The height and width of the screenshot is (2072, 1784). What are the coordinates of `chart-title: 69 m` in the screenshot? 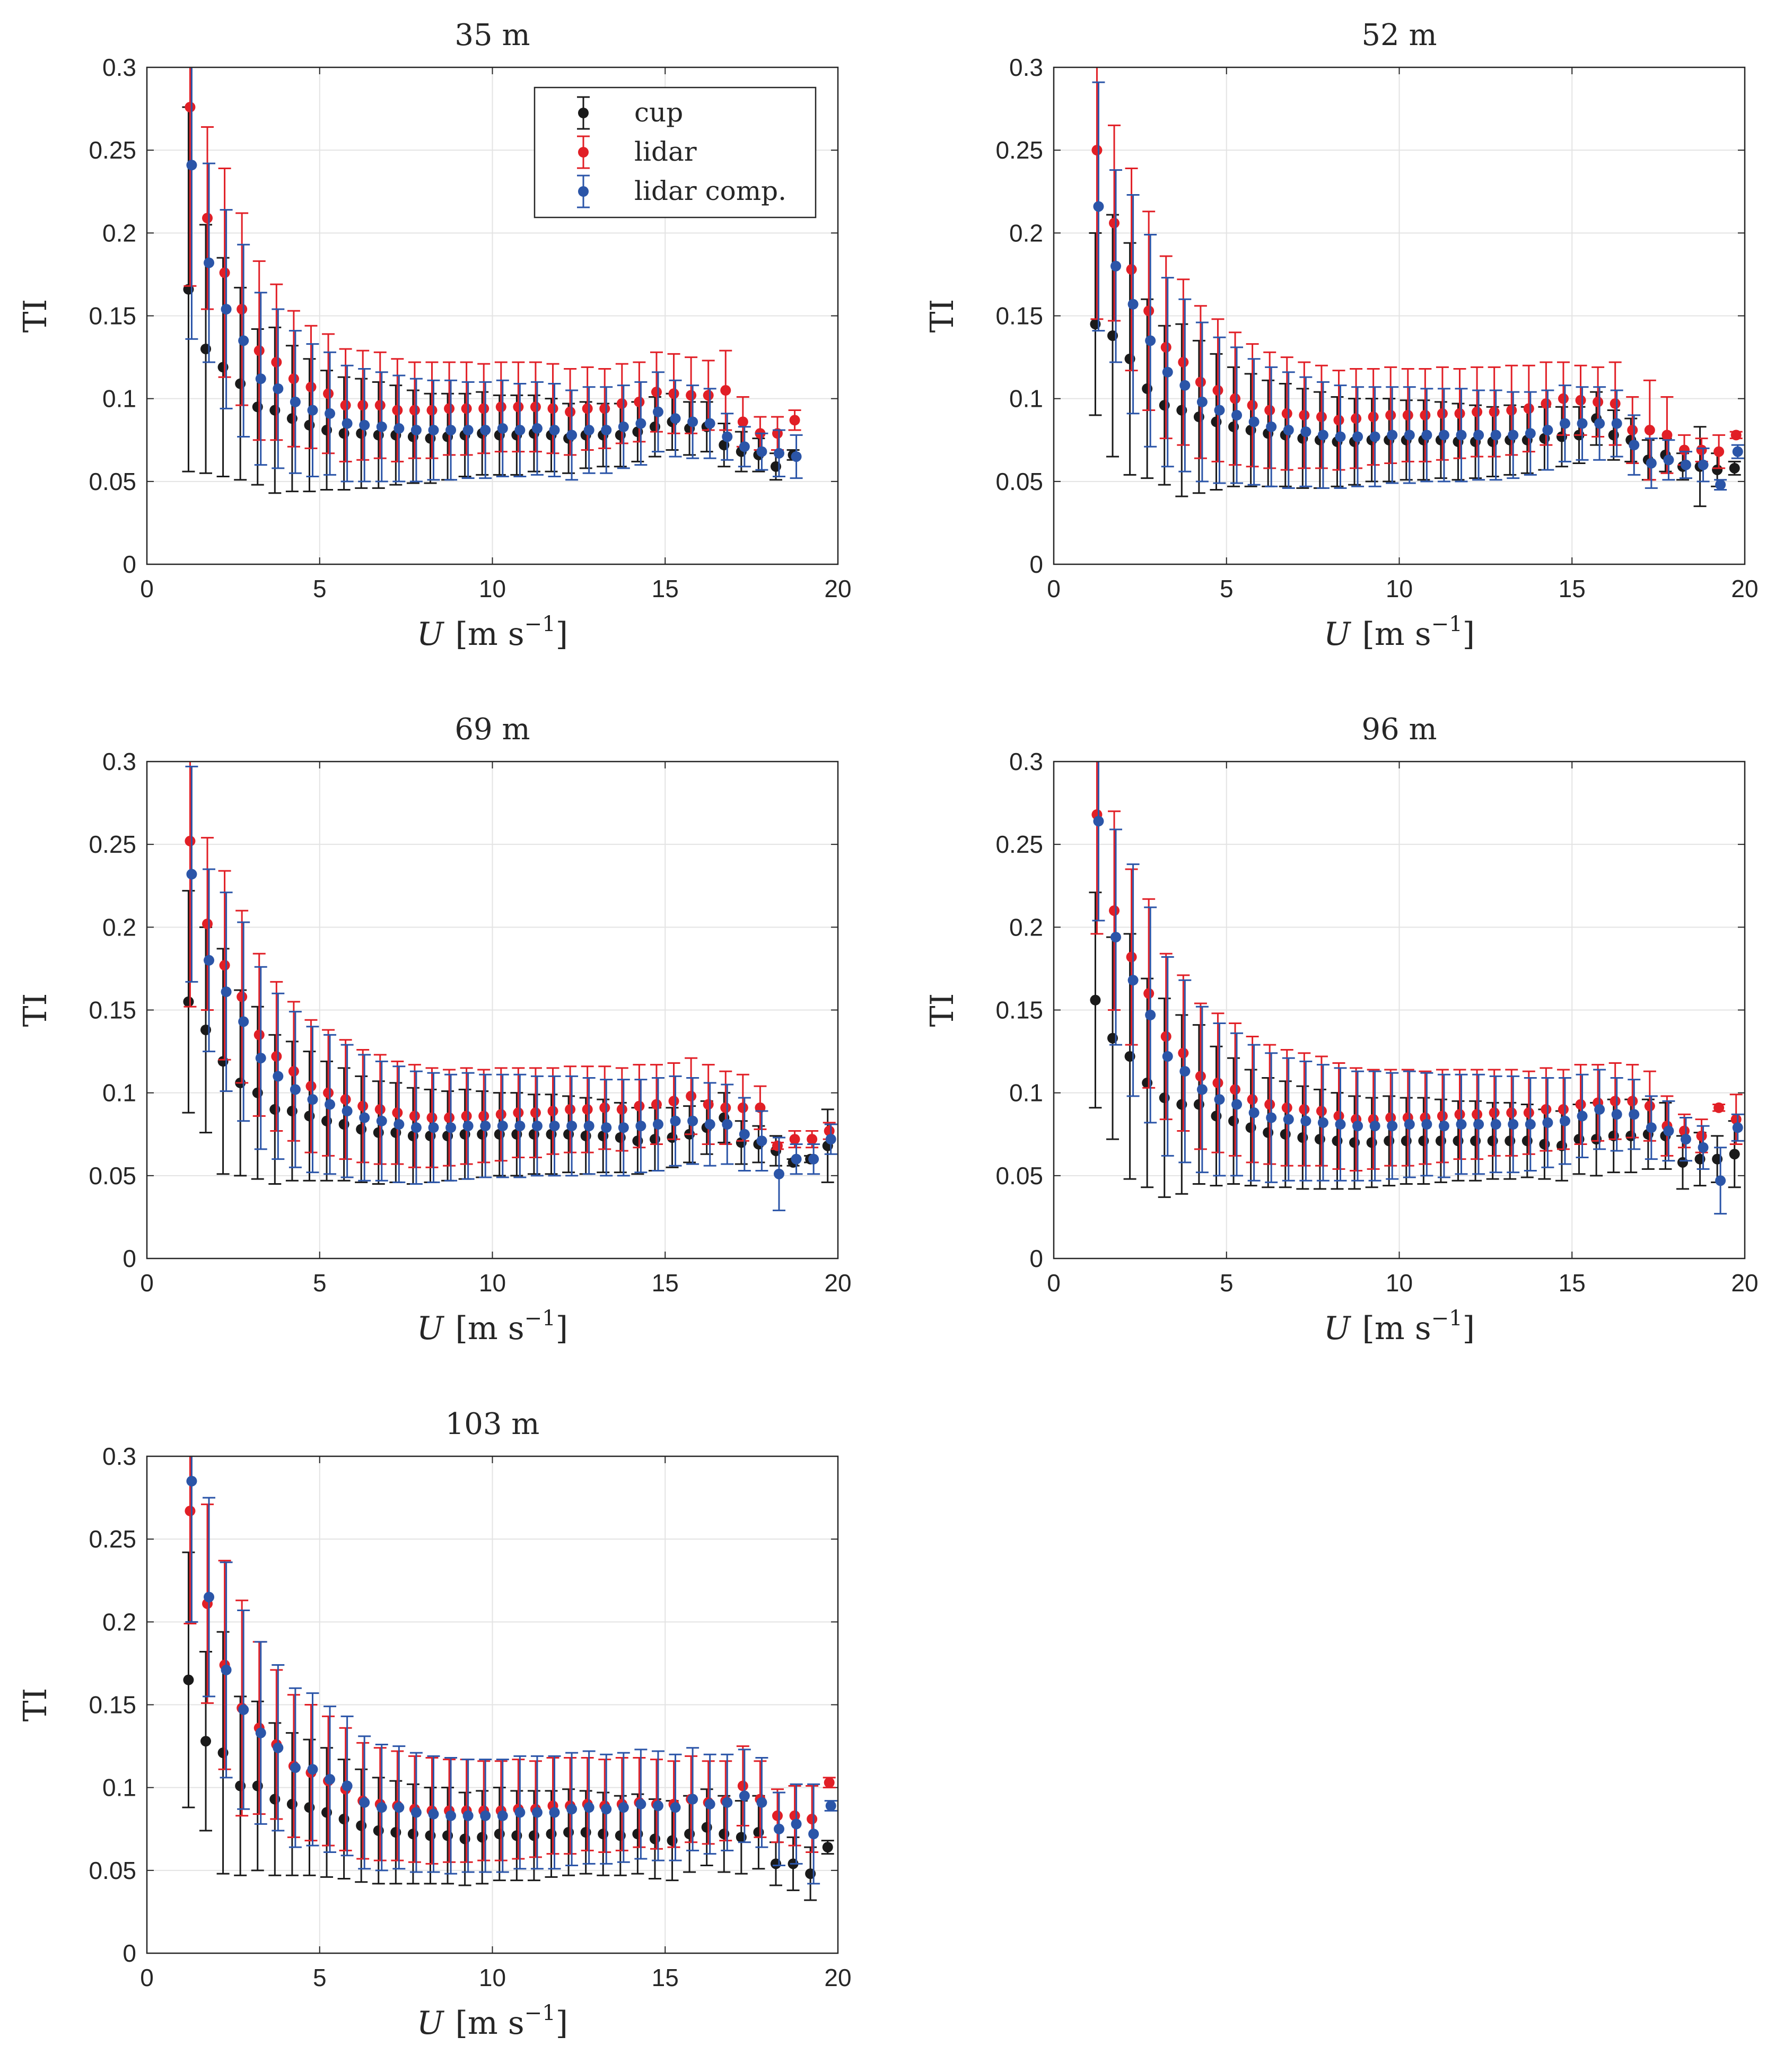 It's located at (492, 729).